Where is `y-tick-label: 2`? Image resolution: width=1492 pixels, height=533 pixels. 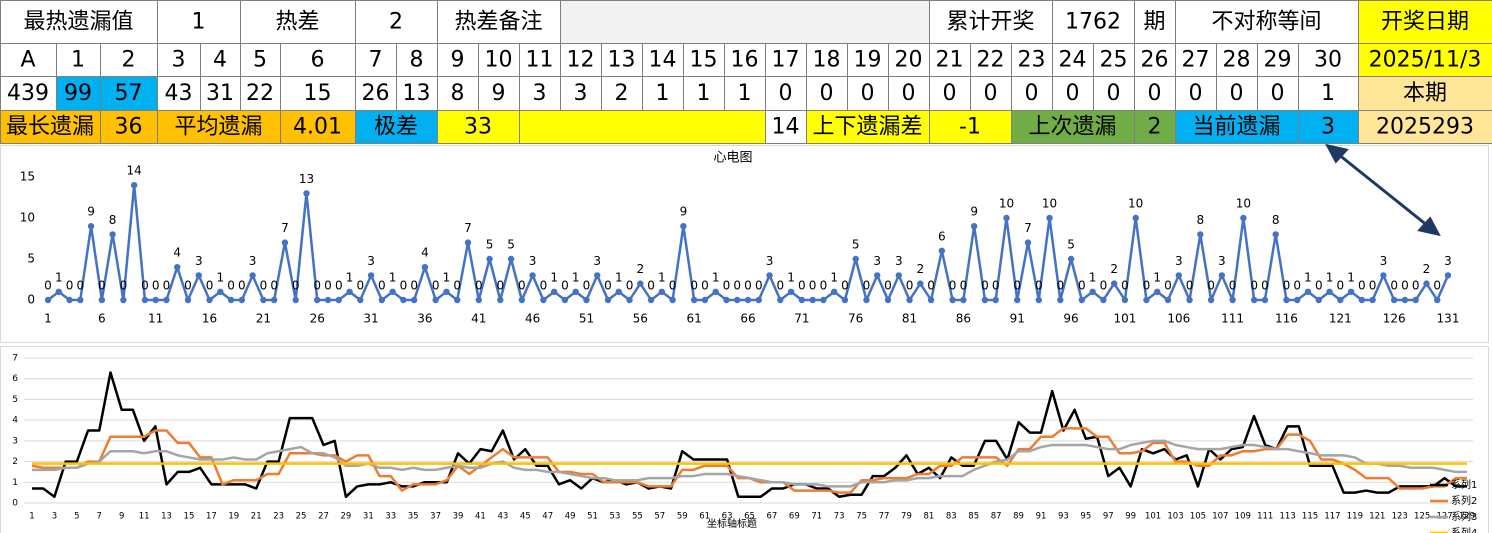
y-tick-label: 2 is located at coordinates (15, 462).